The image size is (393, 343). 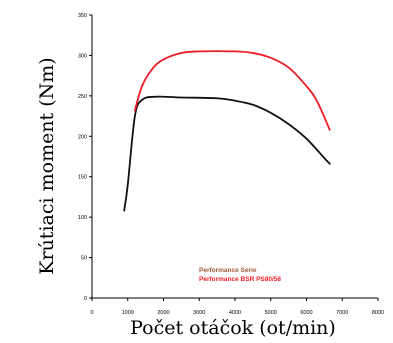 What do you see at coordinates (82, 16) in the screenshot?
I see `y-tick-label: 350` at bounding box center [82, 16].